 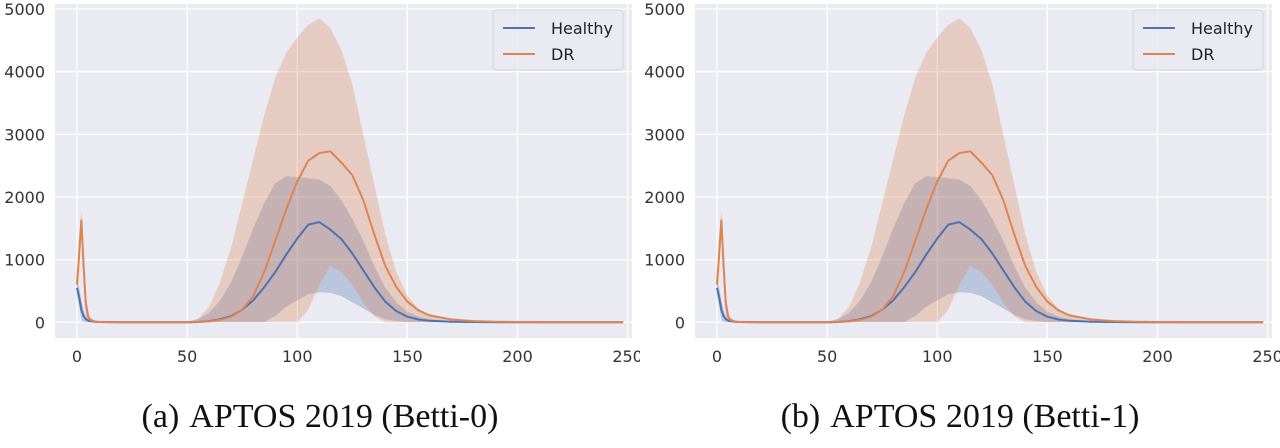 I want to click on caption-a-label: (a), so click(x=160, y=416).